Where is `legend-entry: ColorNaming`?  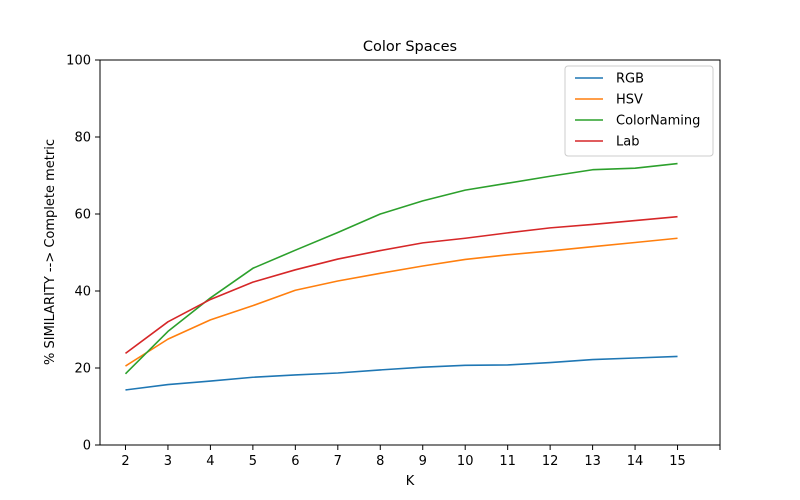
legend-entry: ColorNaming is located at coordinates (658, 121).